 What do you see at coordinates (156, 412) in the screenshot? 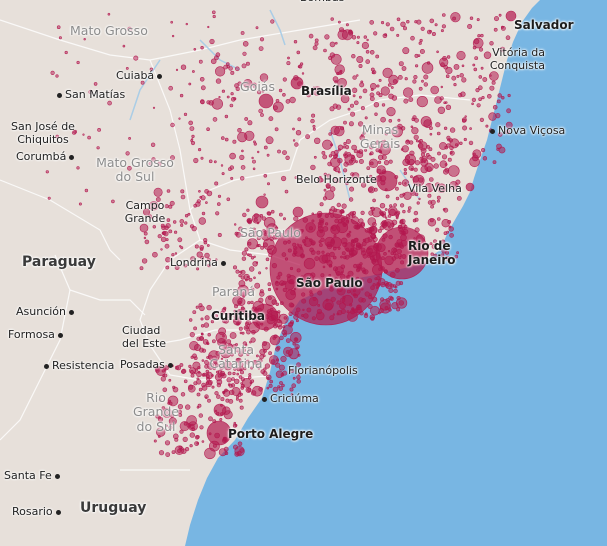
I see `state-label-rio-grande-do-sul: Rio Grande do Sul` at bounding box center [156, 412].